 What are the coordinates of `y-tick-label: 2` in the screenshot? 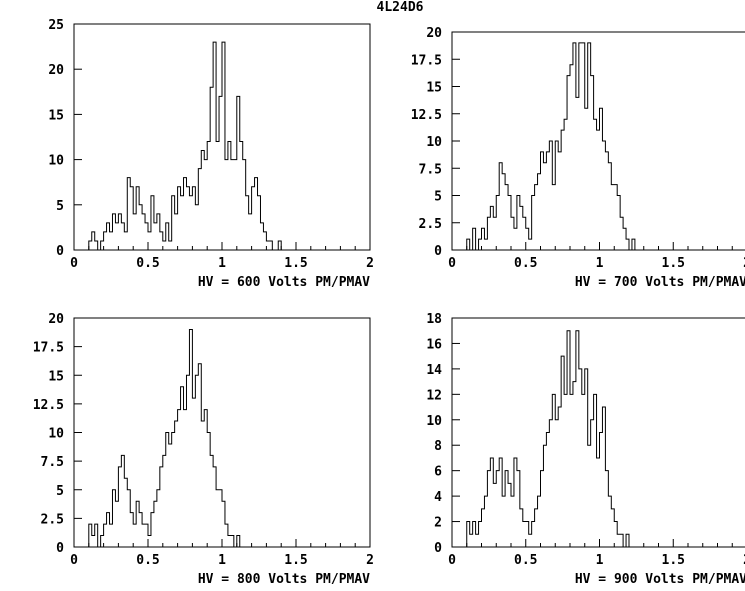 It's located at (438, 523).